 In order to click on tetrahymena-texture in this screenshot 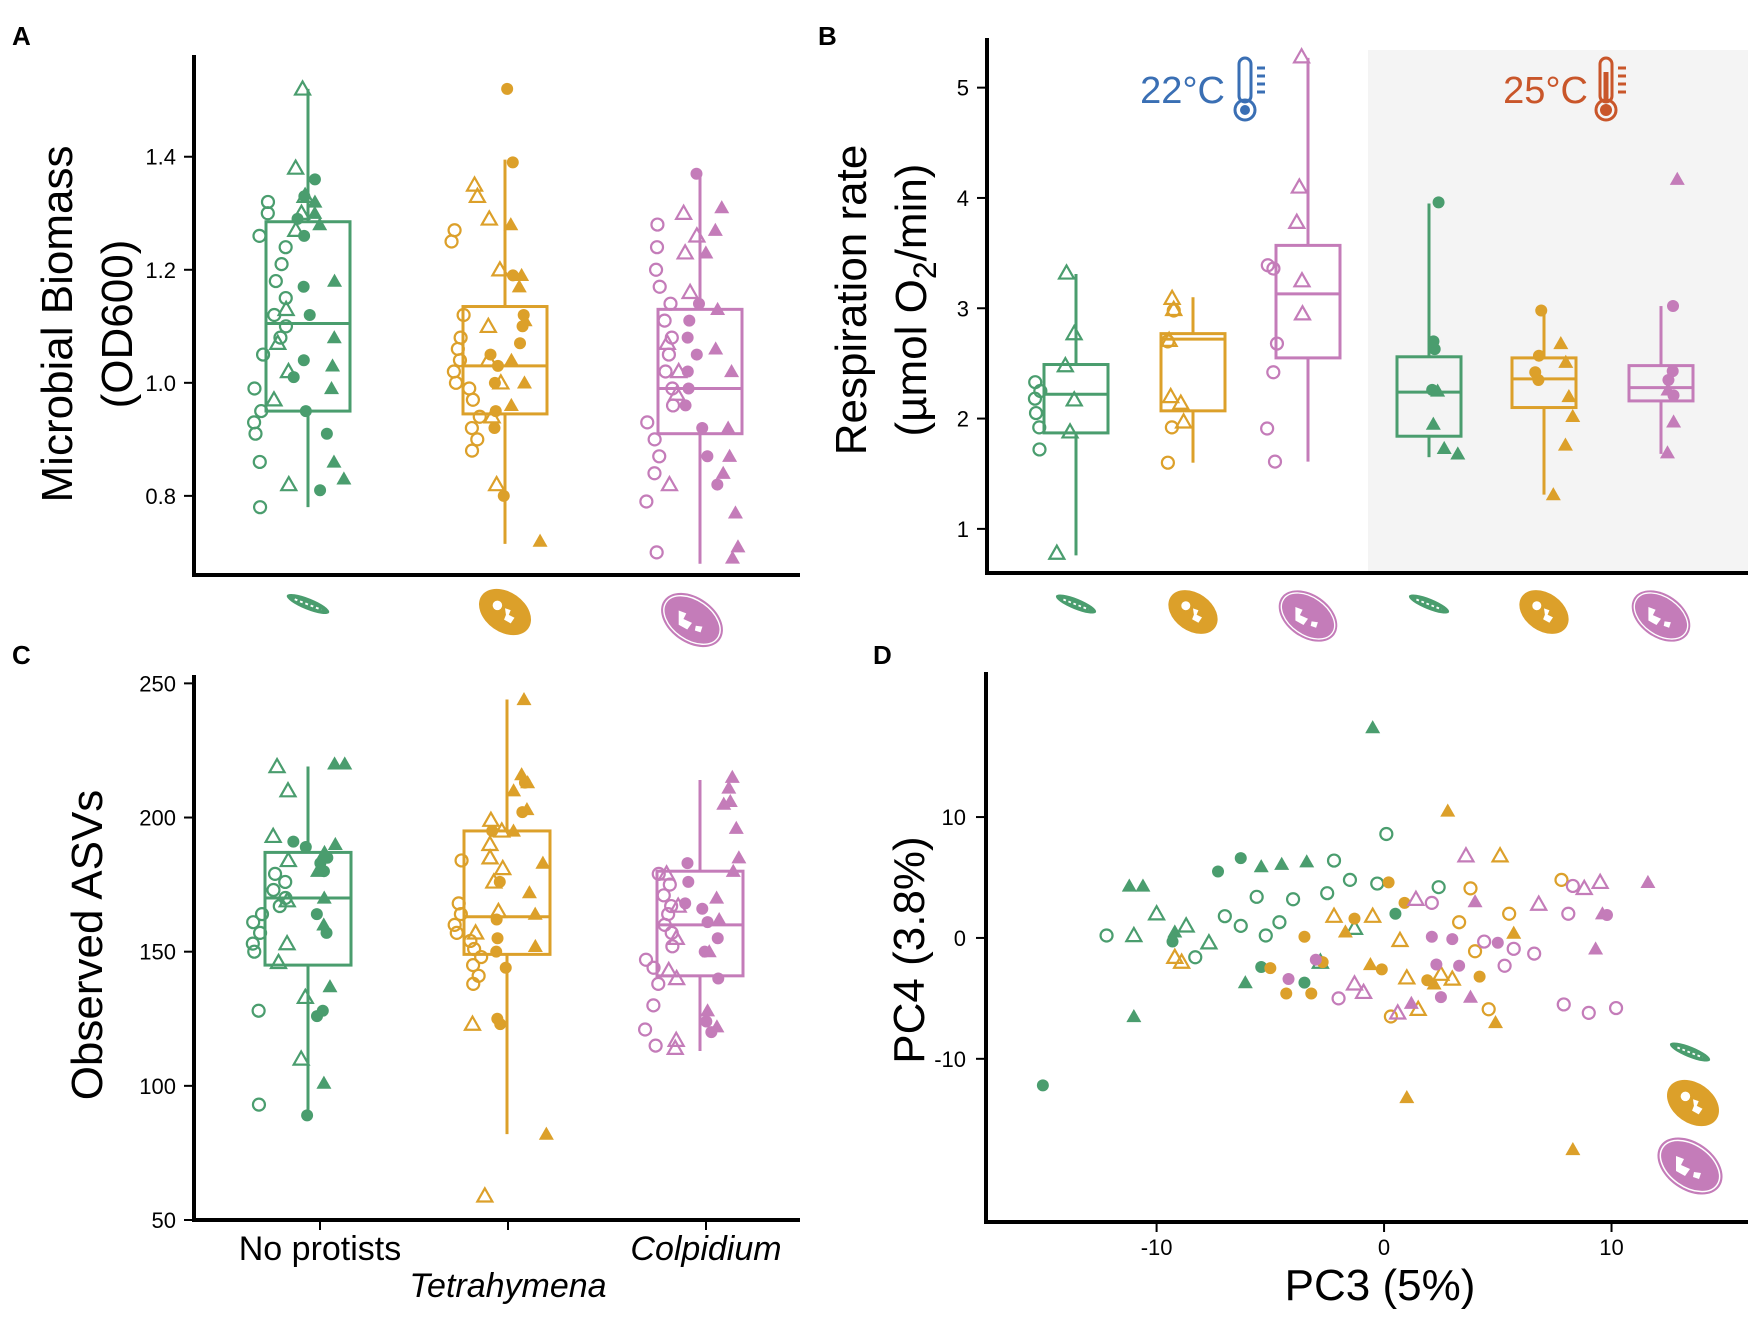, I will do `click(1197, 615)`.